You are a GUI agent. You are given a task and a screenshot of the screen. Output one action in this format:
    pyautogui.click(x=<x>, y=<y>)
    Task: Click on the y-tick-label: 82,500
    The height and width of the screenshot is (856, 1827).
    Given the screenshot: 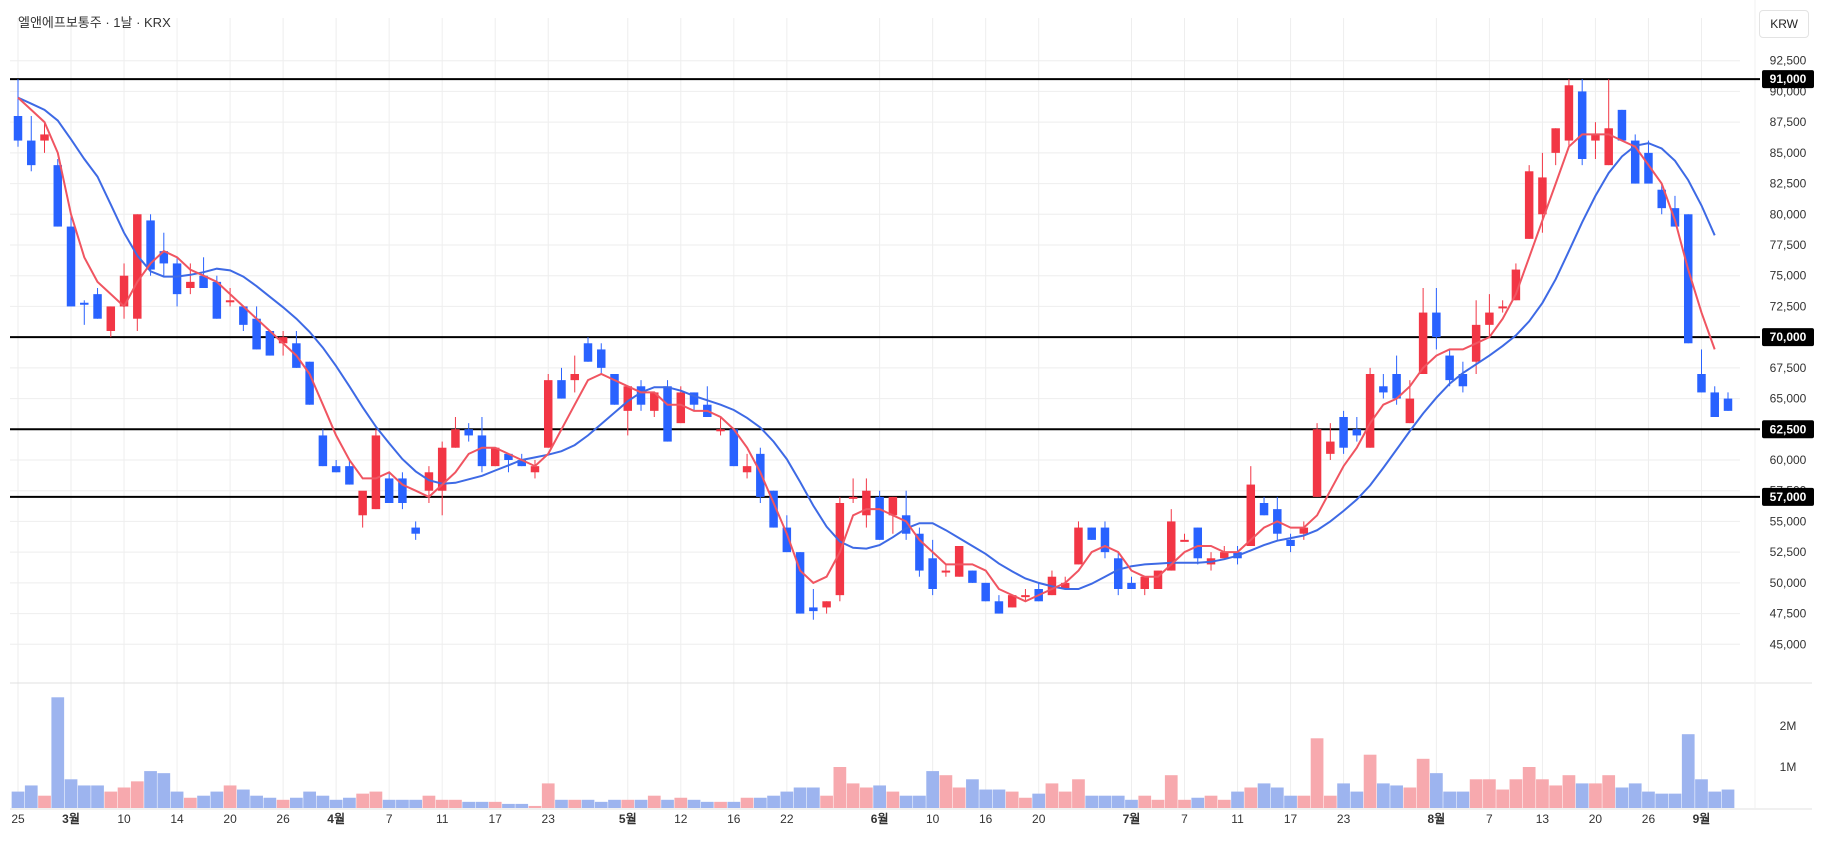 What is the action you would take?
    pyautogui.click(x=1788, y=184)
    